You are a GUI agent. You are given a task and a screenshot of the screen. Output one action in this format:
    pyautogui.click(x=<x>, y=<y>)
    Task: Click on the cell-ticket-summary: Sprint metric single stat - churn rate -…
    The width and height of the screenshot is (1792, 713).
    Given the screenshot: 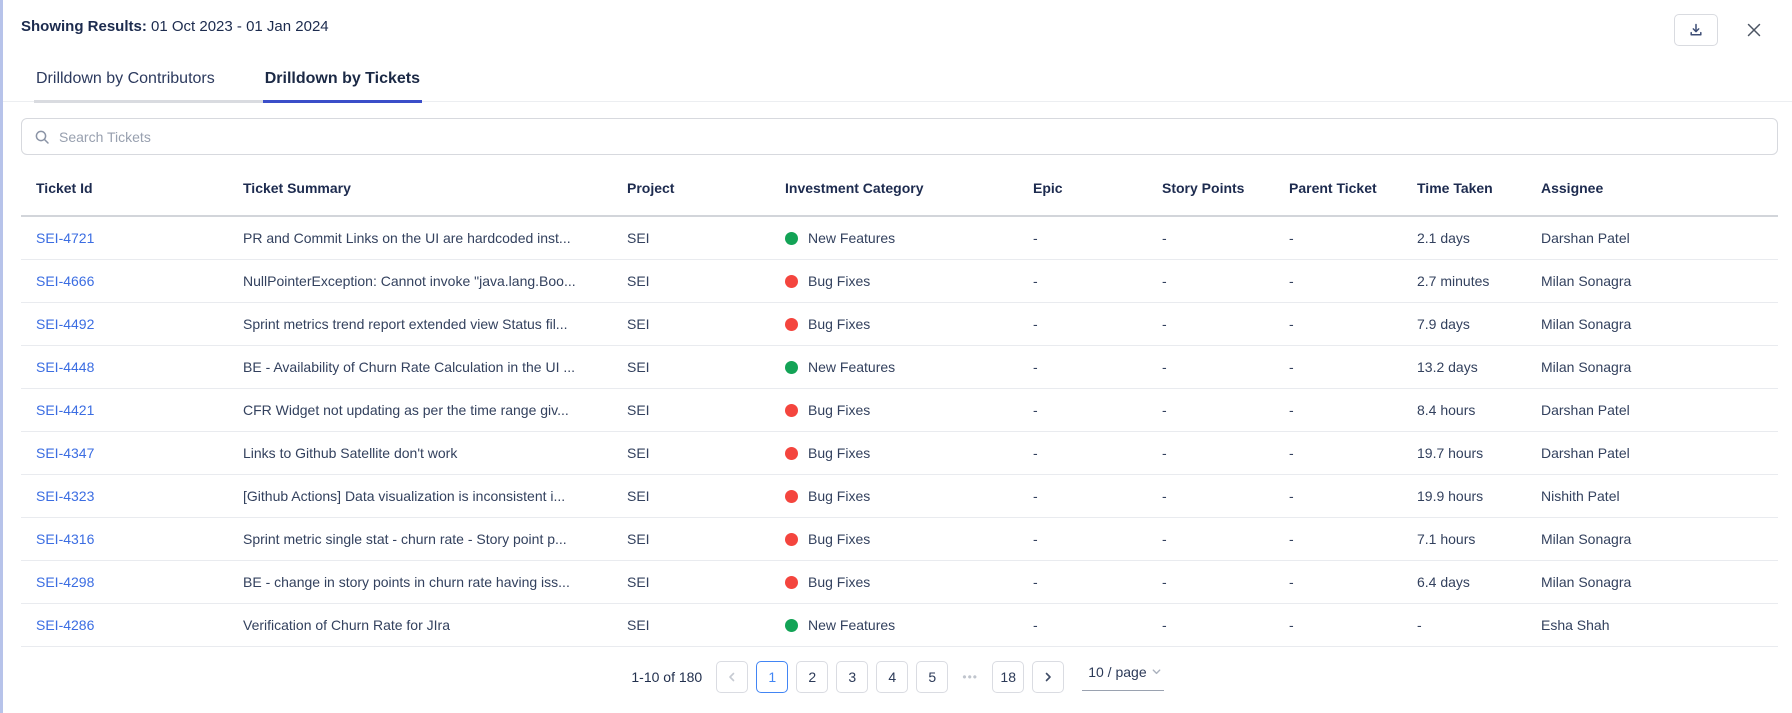 What is the action you would take?
    pyautogui.click(x=405, y=539)
    